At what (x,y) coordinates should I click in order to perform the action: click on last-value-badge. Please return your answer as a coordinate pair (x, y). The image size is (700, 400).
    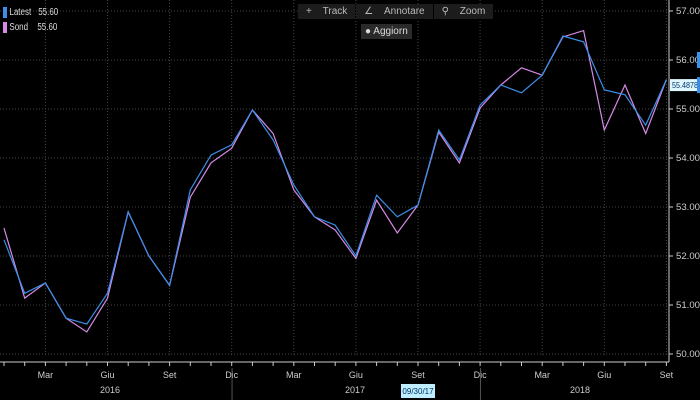
    Looking at the image, I should click on (685, 85).